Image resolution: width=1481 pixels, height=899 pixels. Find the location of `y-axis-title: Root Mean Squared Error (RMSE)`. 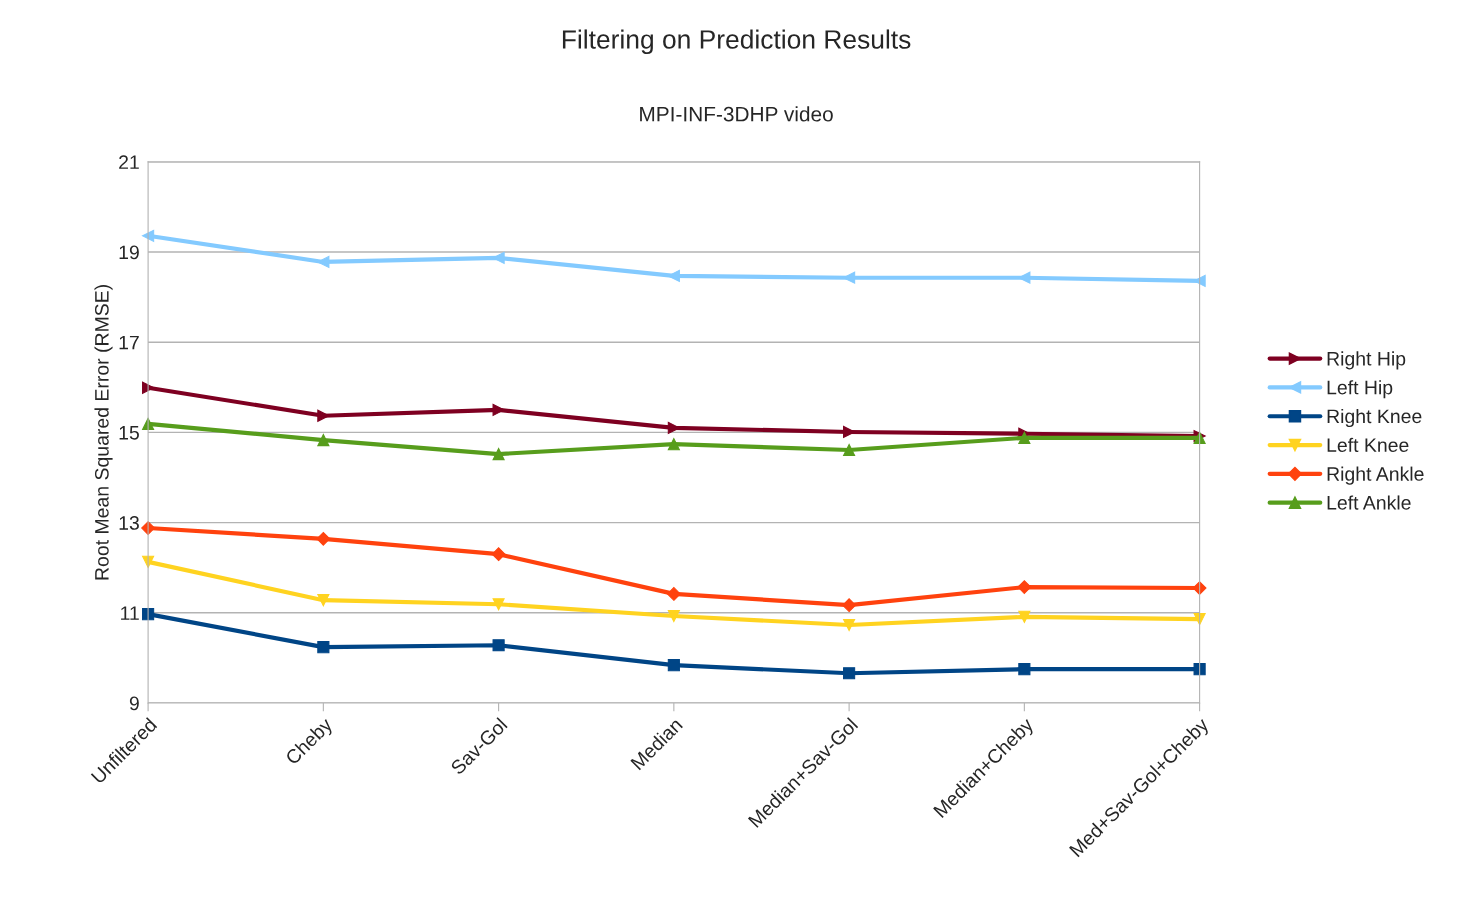

y-axis-title: Root Mean Squared Error (RMSE) is located at coordinates (103, 432).